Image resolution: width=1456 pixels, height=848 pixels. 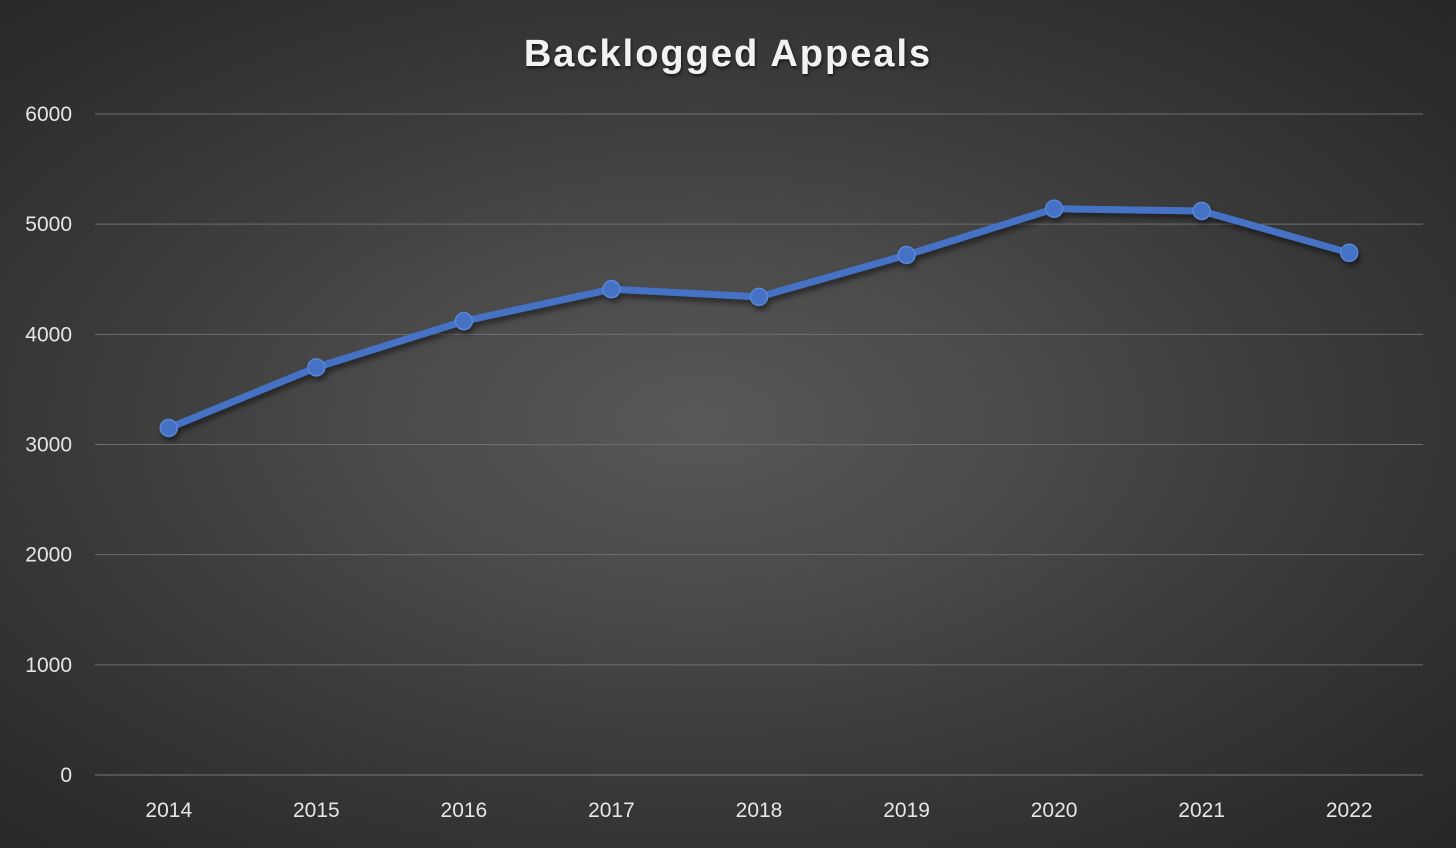 I want to click on data-point-2019, so click(x=906, y=255).